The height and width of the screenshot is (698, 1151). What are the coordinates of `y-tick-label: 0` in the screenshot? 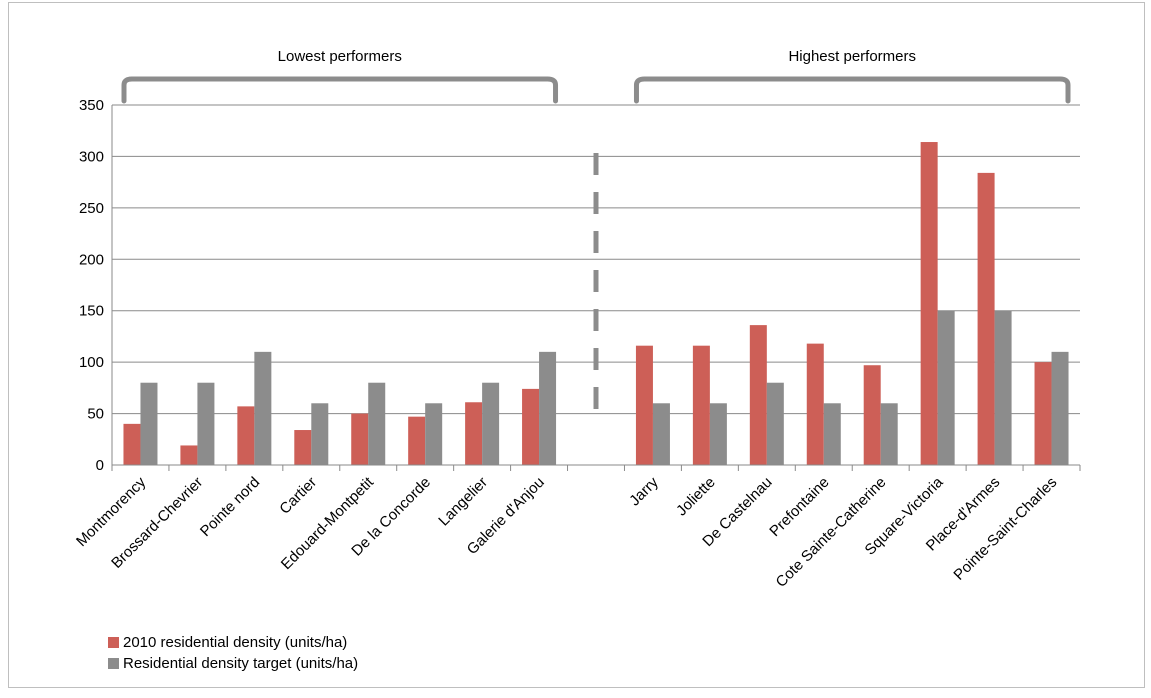 It's located at (100, 465).